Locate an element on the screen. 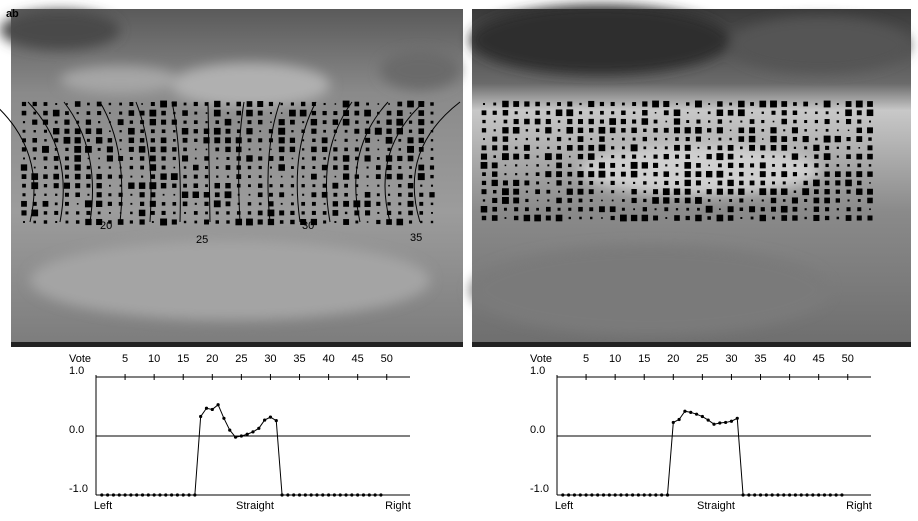  x-axis-label: Vote is located at coordinates (541, 359).